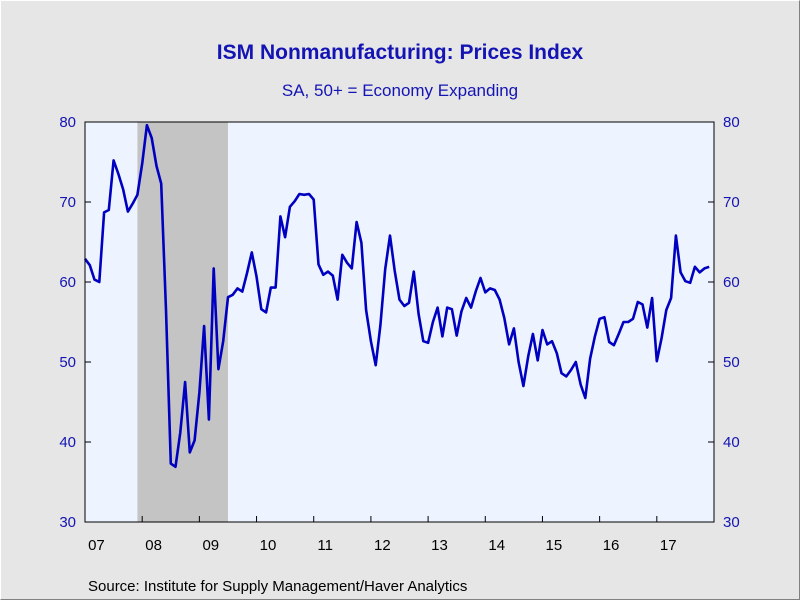 The height and width of the screenshot is (600, 800). What do you see at coordinates (67, 202) in the screenshot?
I see `y-tick-label-left: 70` at bounding box center [67, 202].